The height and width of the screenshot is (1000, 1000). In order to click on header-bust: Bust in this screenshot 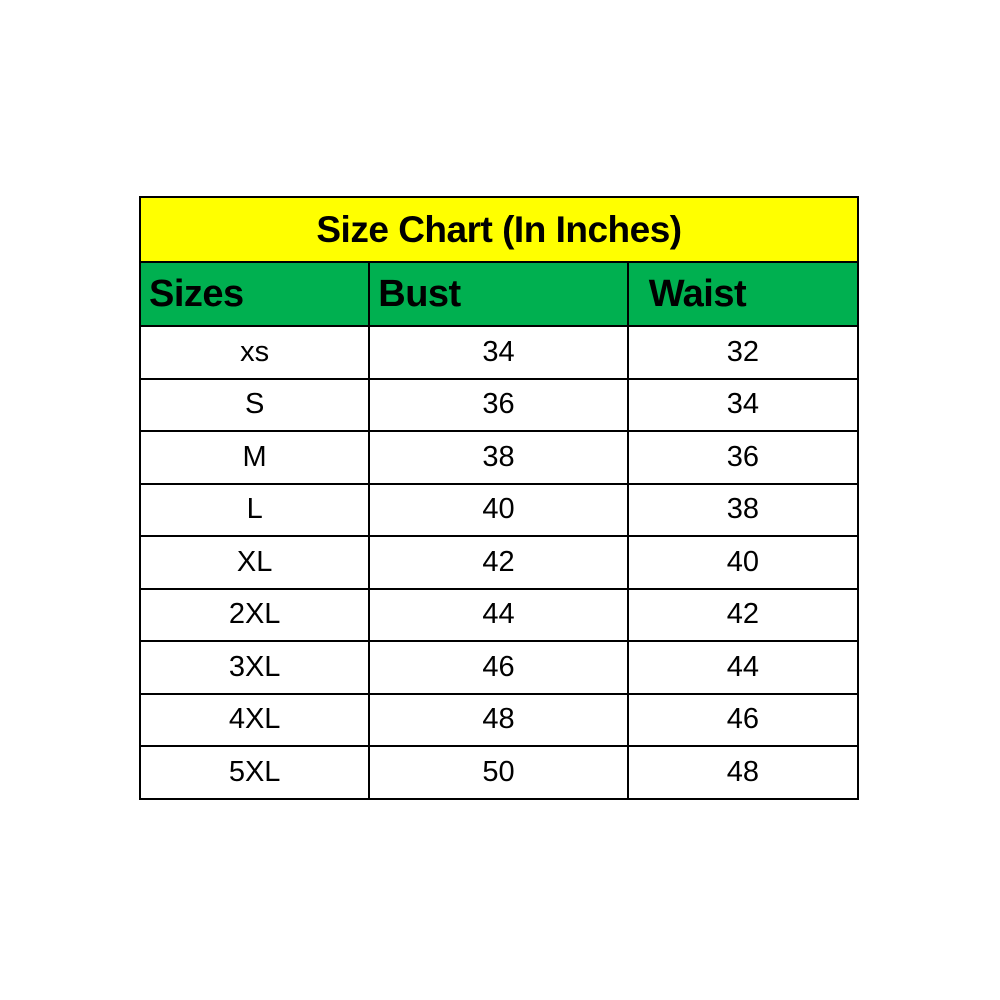, I will do `click(498, 294)`.